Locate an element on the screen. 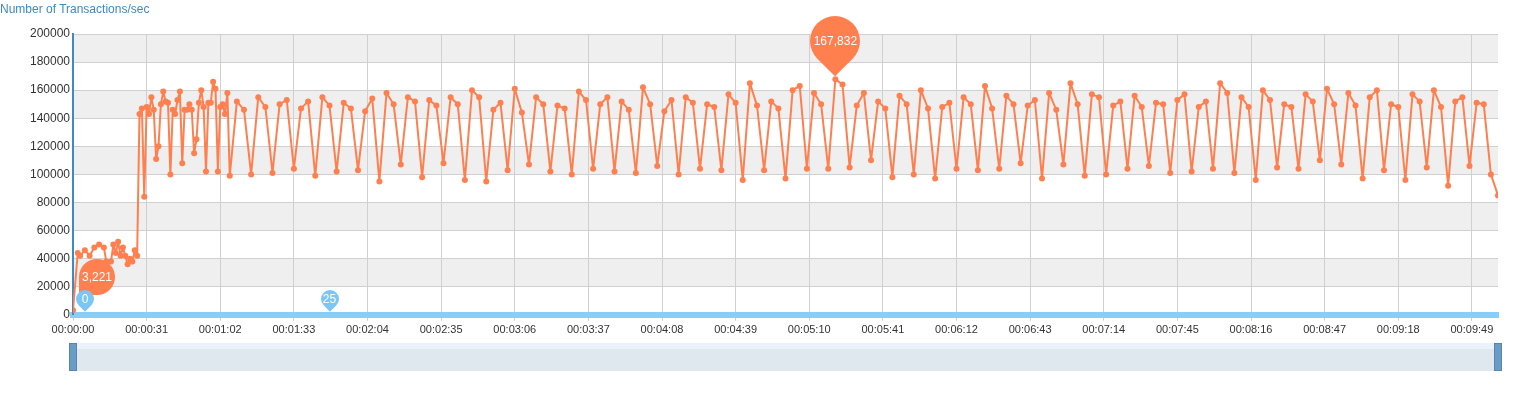 This screenshot has width=1538, height=419. annotation: 25 is located at coordinates (329, 299).